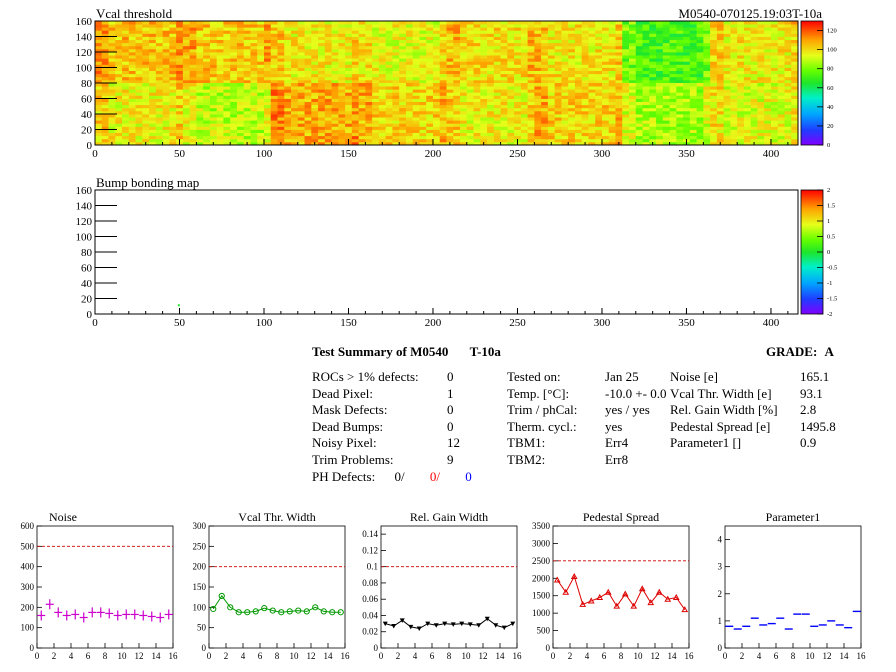  I want to click on y-tick-label: 0, so click(548, 648).